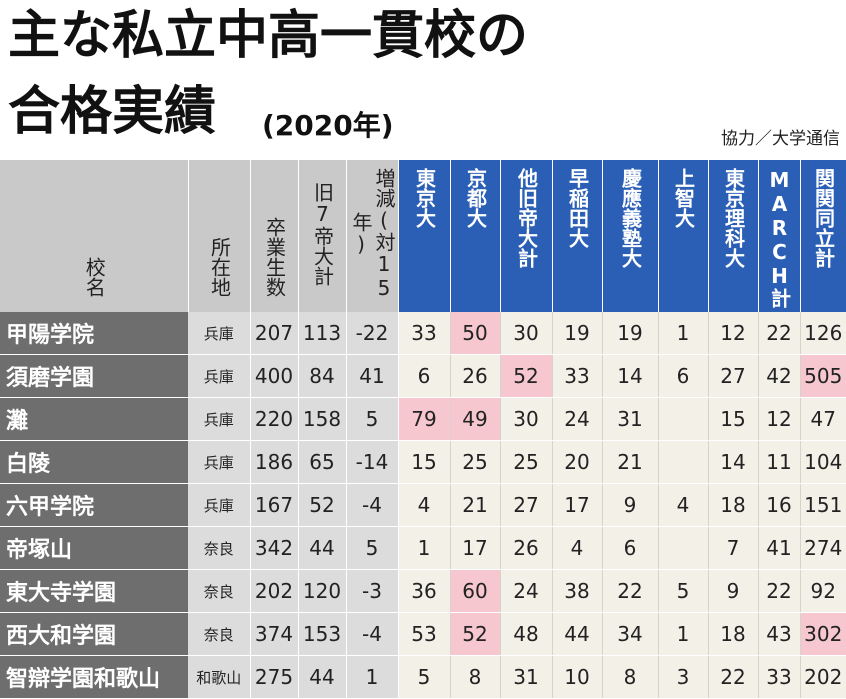 This screenshot has width=846, height=699. What do you see at coordinates (779, 419) in the screenshot?
I see `march-cell: 12` at bounding box center [779, 419].